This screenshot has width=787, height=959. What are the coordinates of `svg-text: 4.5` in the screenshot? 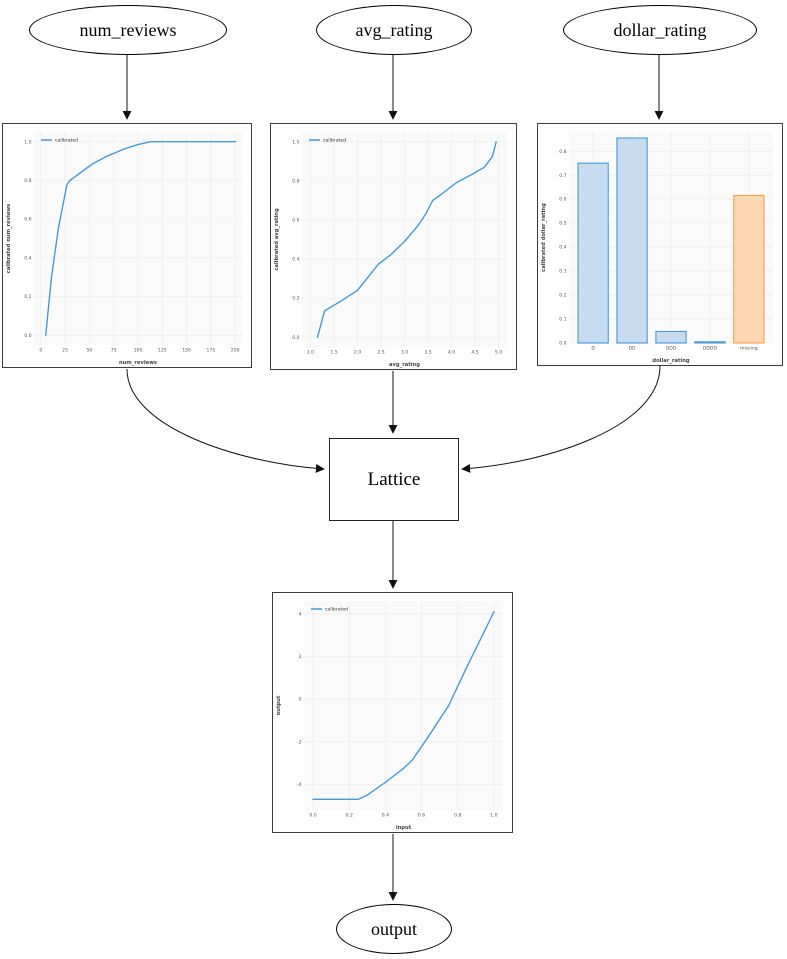 It's located at (474, 353).